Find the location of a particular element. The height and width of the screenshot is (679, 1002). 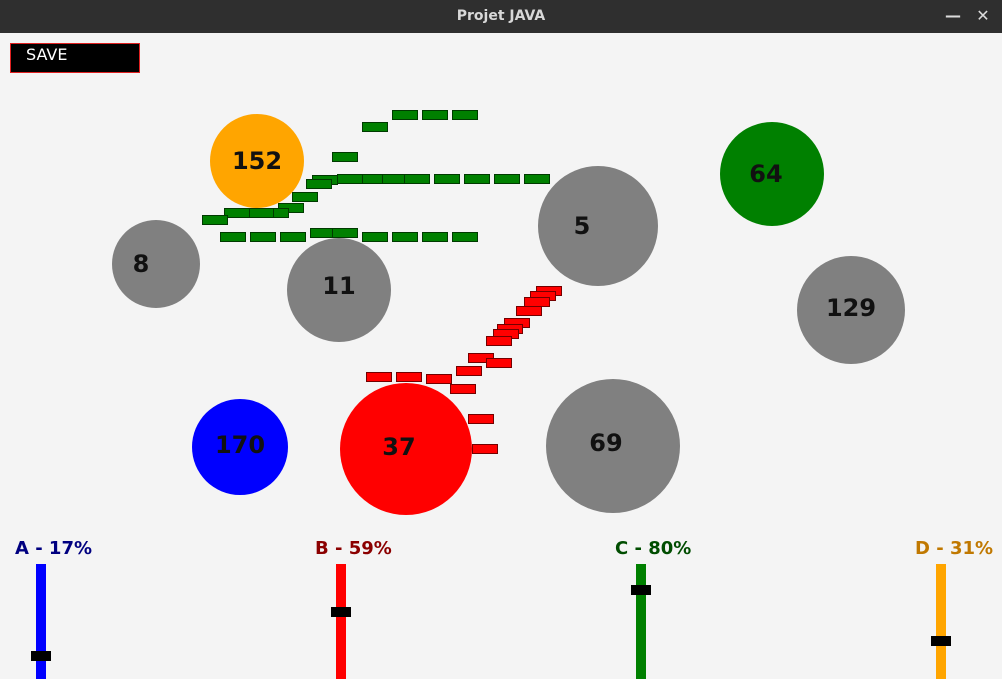

planet-node: 152 is located at coordinates (257, 161).